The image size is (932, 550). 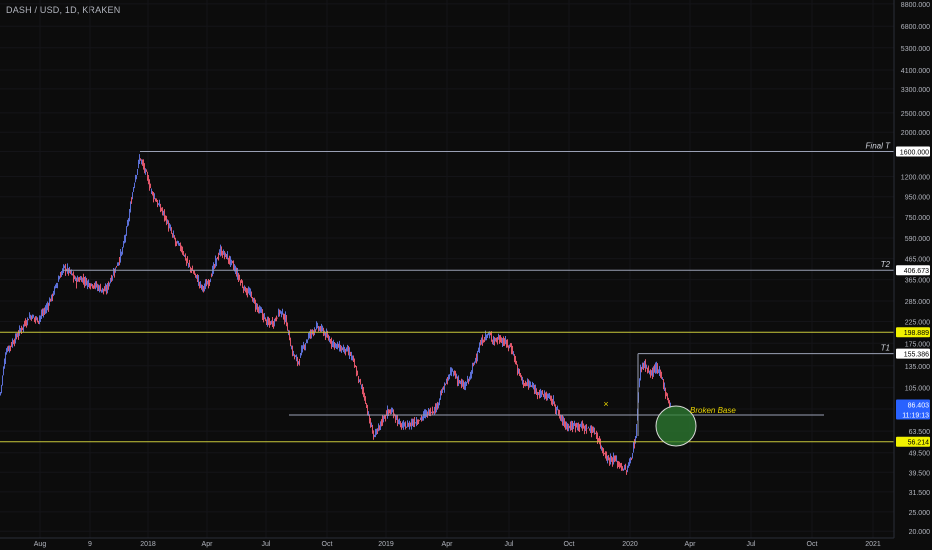 What do you see at coordinates (920, 454) in the screenshot?
I see `price-tick-label: 49.500` at bounding box center [920, 454].